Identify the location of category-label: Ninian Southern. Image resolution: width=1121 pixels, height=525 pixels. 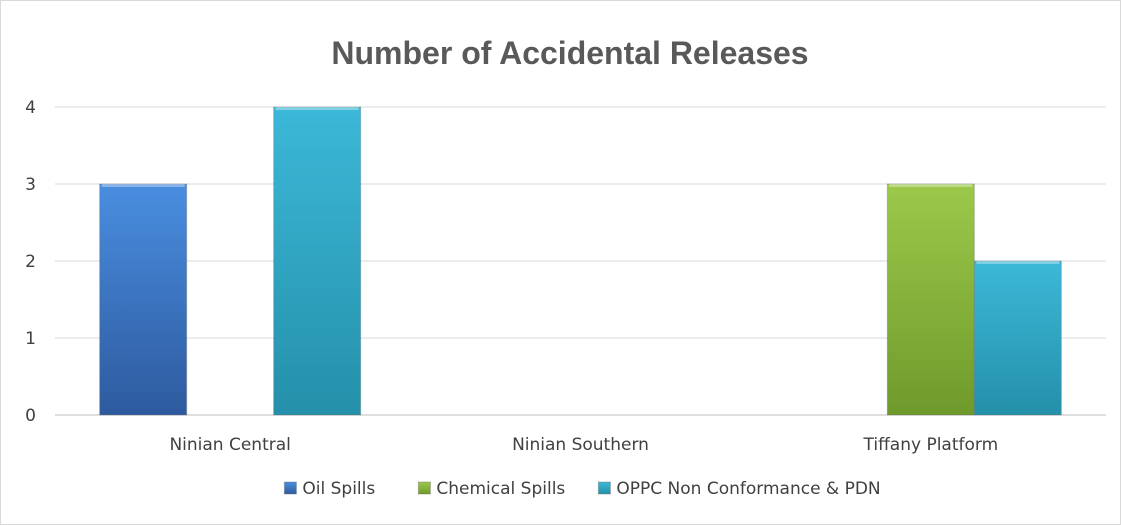
(580, 445).